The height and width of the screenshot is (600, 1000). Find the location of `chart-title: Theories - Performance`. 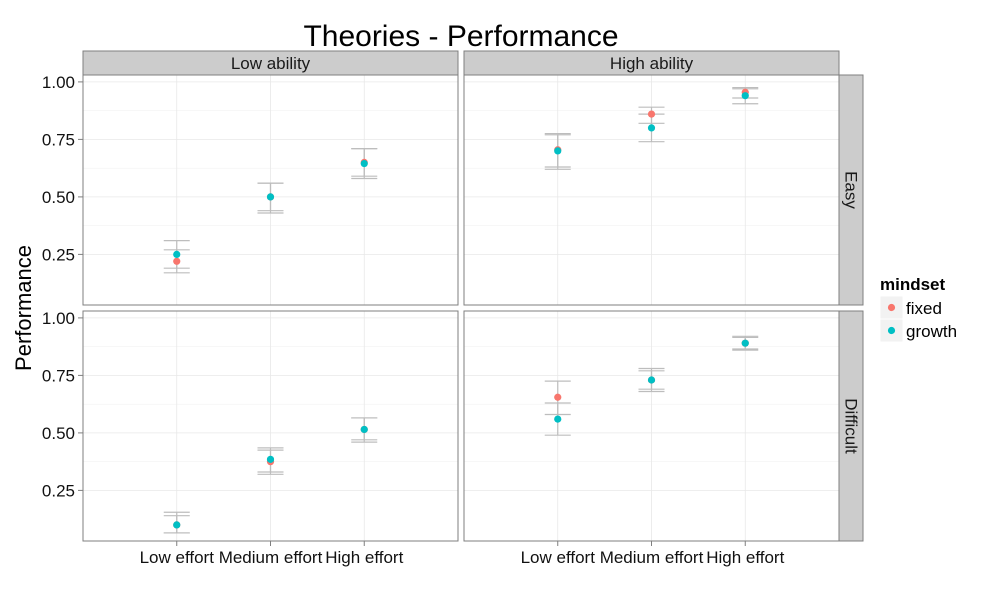

chart-title: Theories - Performance is located at coordinates (460, 36).